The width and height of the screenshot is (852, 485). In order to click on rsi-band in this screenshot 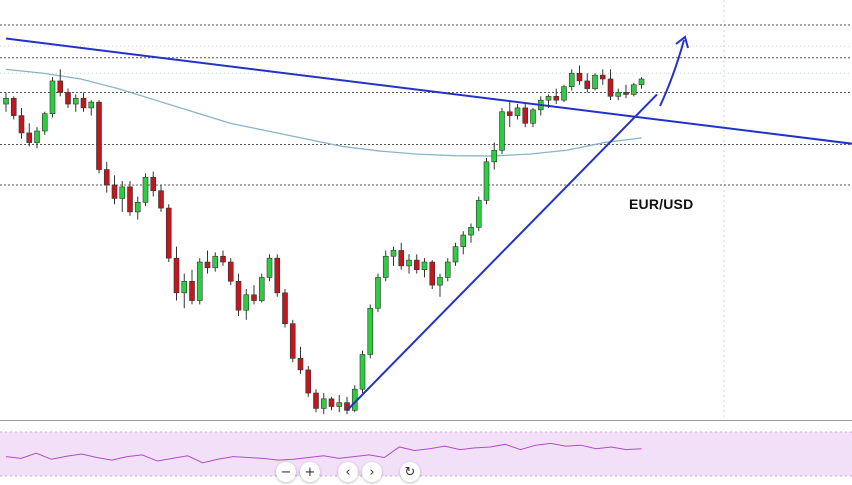, I will do `click(426, 454)`.